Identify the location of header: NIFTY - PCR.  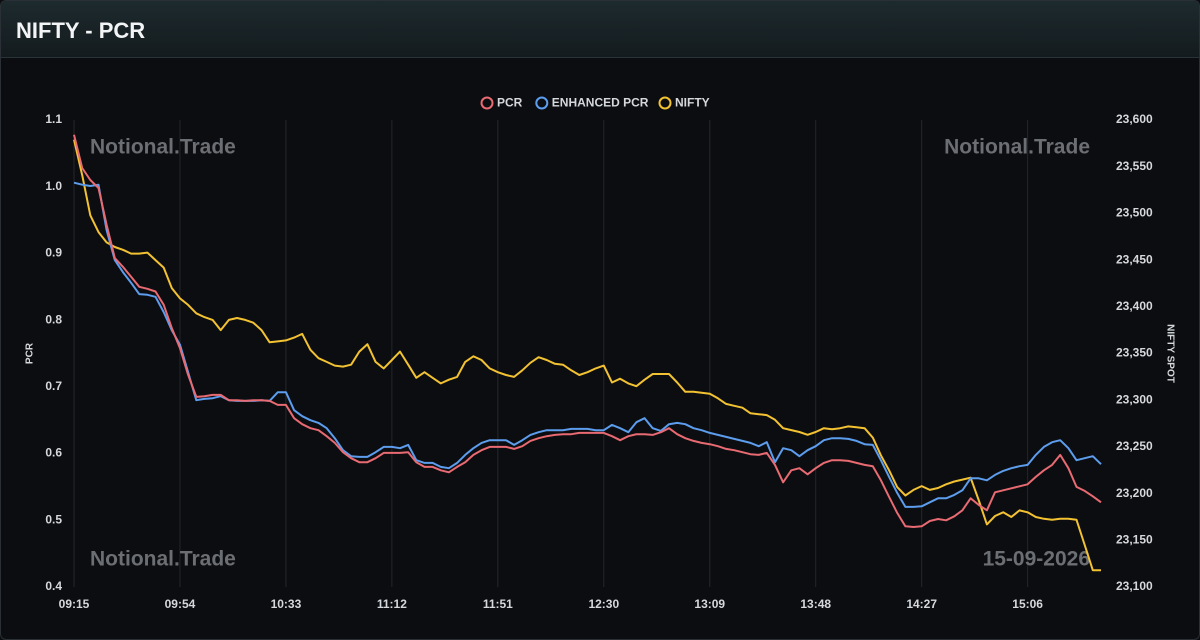
(600, 29).